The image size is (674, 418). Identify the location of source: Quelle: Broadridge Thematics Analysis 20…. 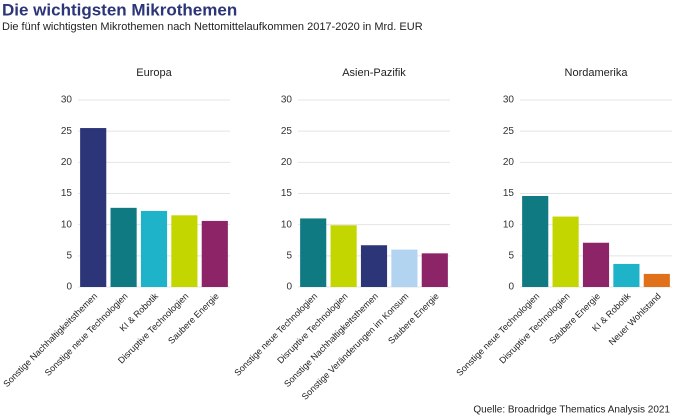
(571, 410).